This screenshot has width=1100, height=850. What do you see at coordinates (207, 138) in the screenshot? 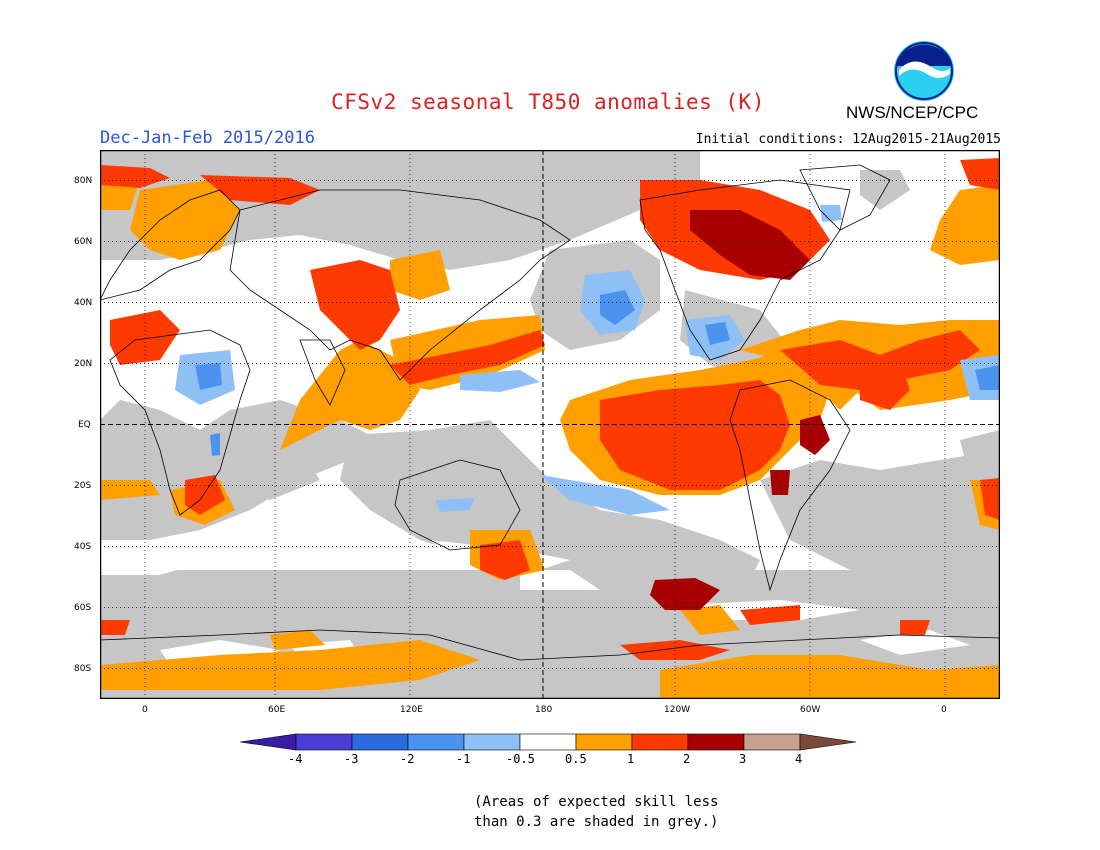
I see `season-label: Dec-Jan-Feb 2015/2016` at bounding box center [207, 138].